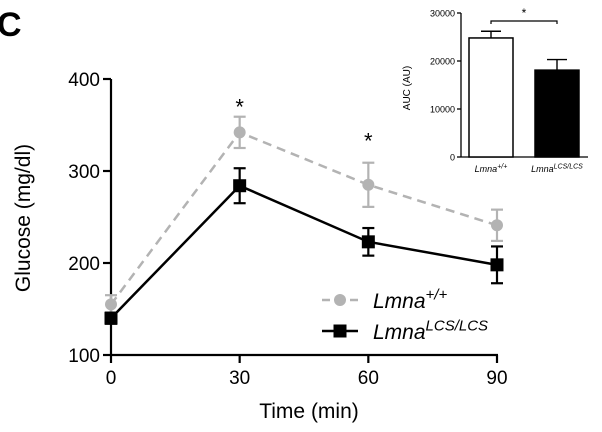 Image resolution: width=602 pixels, height=432 pixels. I want to click on legend-label-superscript: LCS/LCS, so click(457, 326).